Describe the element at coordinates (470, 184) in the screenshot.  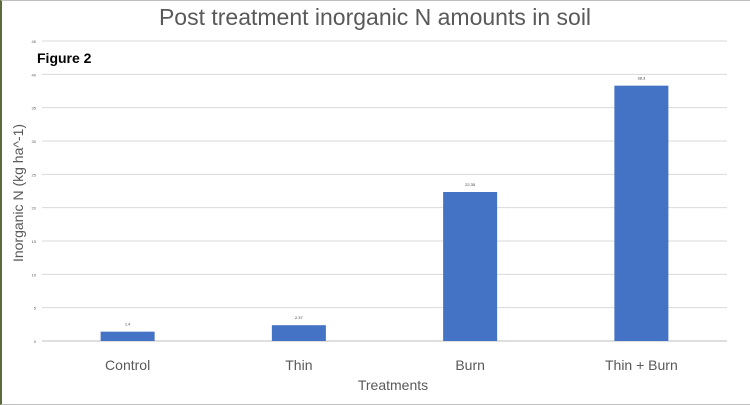
I see `data-label: 22.35` at that location.